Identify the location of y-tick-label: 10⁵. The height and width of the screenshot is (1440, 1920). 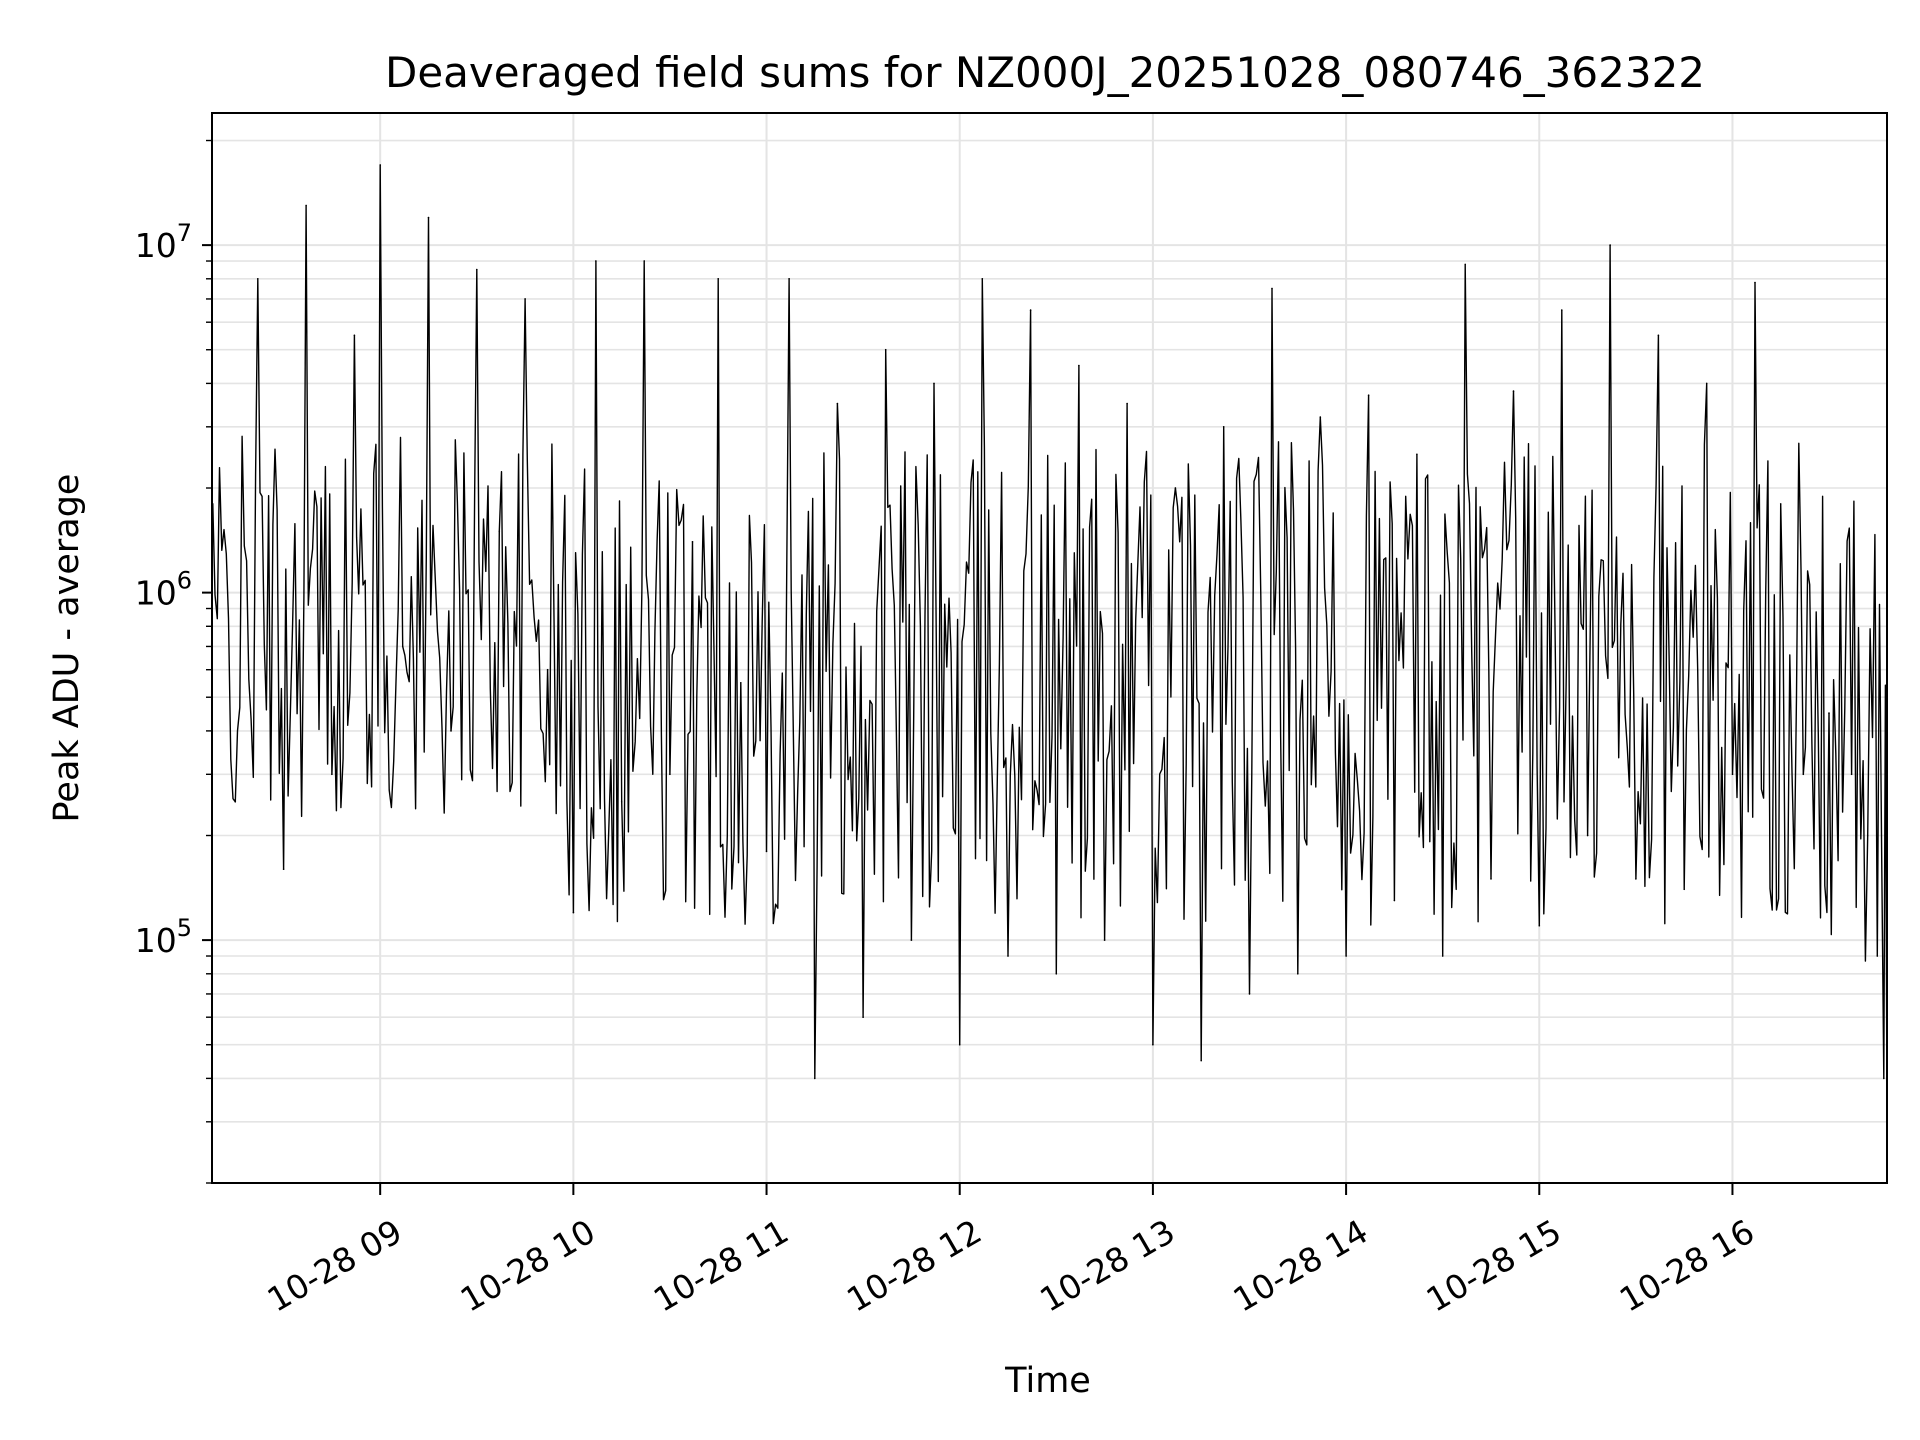
(163, 937).